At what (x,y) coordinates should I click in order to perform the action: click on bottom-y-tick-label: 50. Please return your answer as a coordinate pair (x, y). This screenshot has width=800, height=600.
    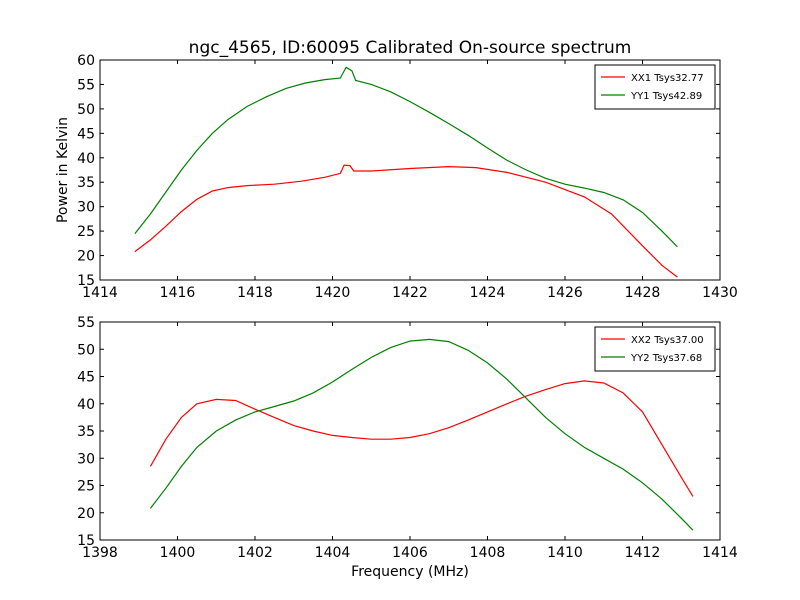
    Looking at the image, I should click on (86, 350).